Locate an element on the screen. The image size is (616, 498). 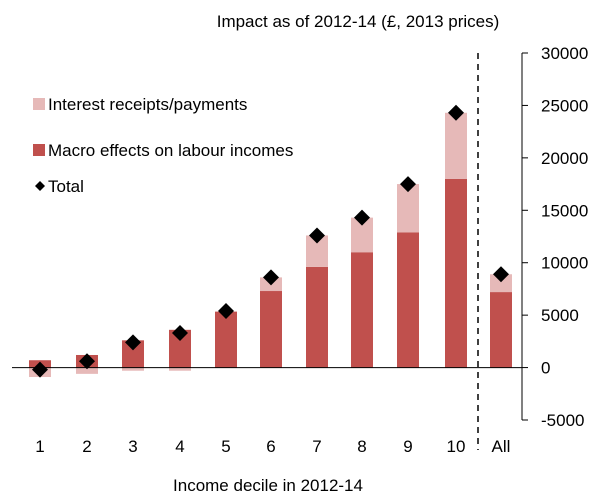
legend-label: Macro effects on labour incomes is located at coordinates (170, 150).